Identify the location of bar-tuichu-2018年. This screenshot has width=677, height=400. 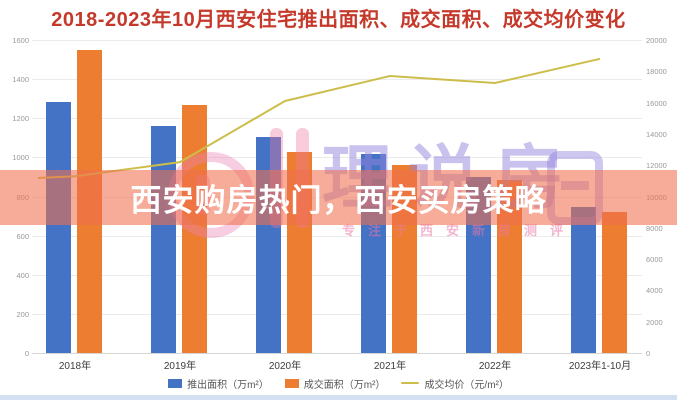
(58, 227).